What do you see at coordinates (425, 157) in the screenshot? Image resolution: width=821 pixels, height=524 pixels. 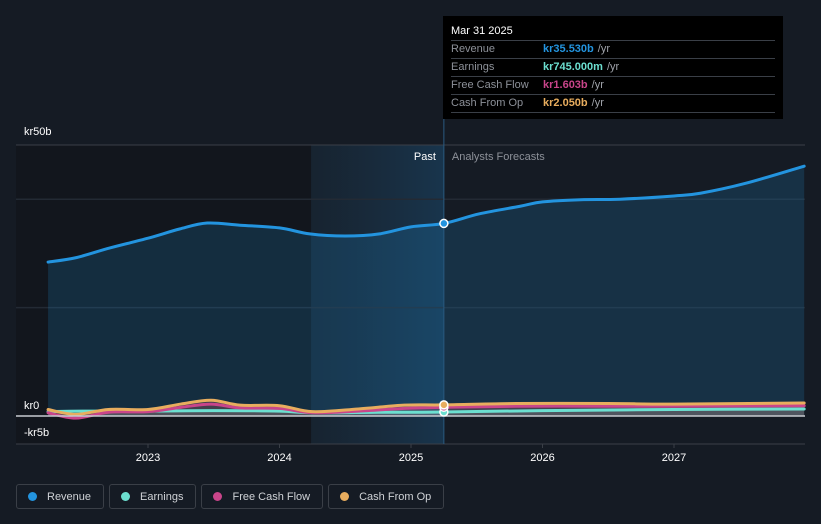 I see `past-label: Past` at bounding box center [425, 157].